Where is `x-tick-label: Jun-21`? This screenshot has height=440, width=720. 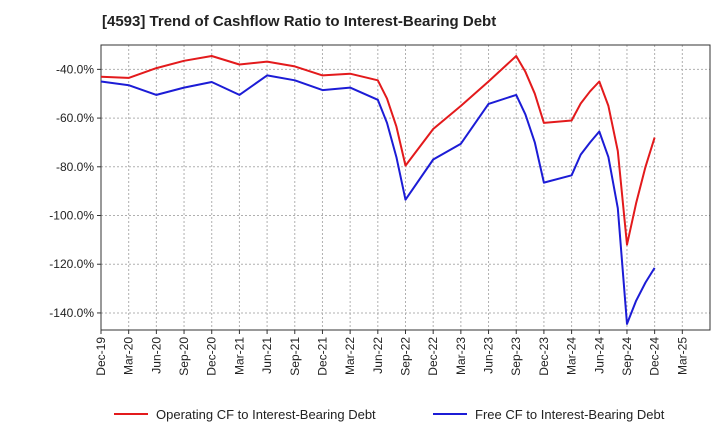
x-tick-label: Jun-21 is located at coordinates (267, 355).